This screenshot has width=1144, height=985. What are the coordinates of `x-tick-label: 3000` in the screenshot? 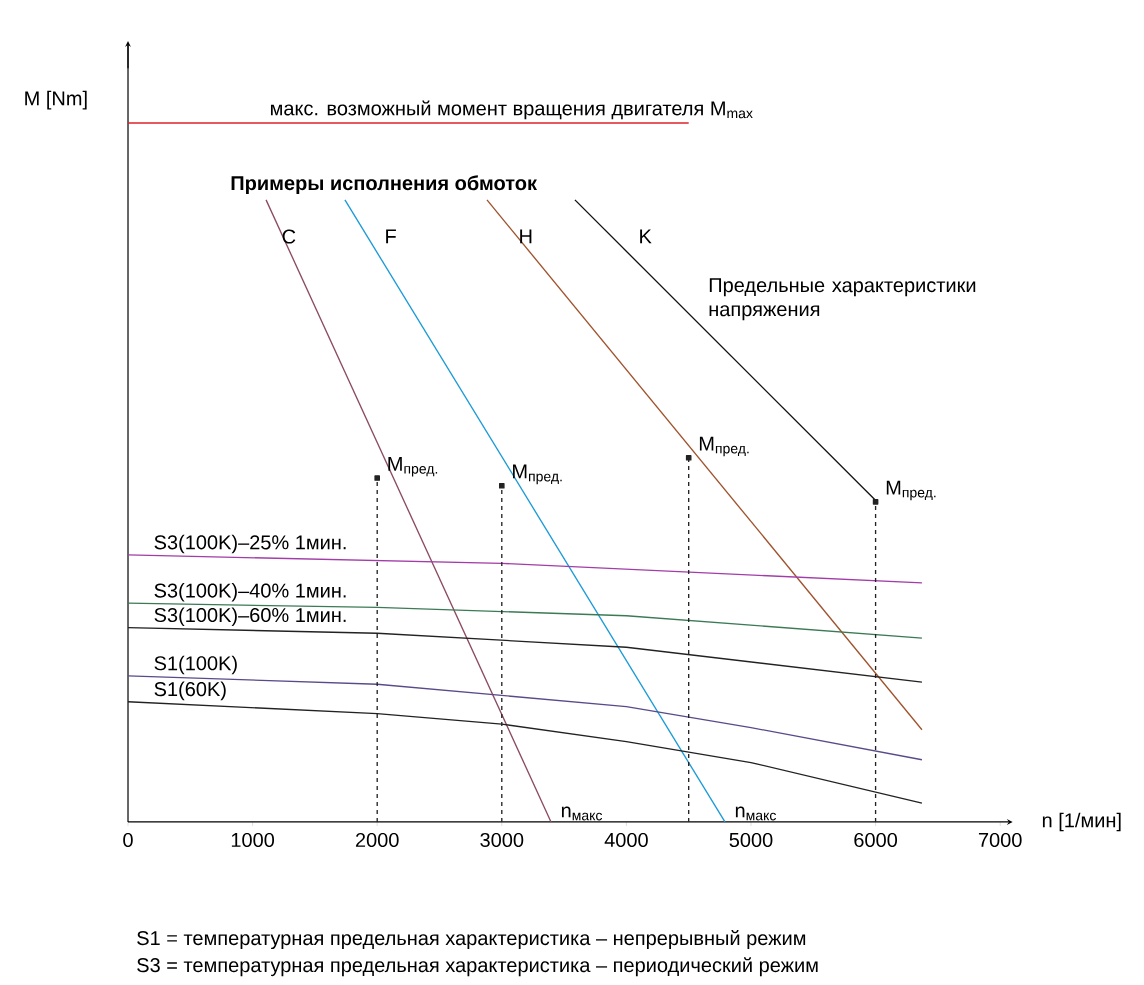 It's located at (502, 840).